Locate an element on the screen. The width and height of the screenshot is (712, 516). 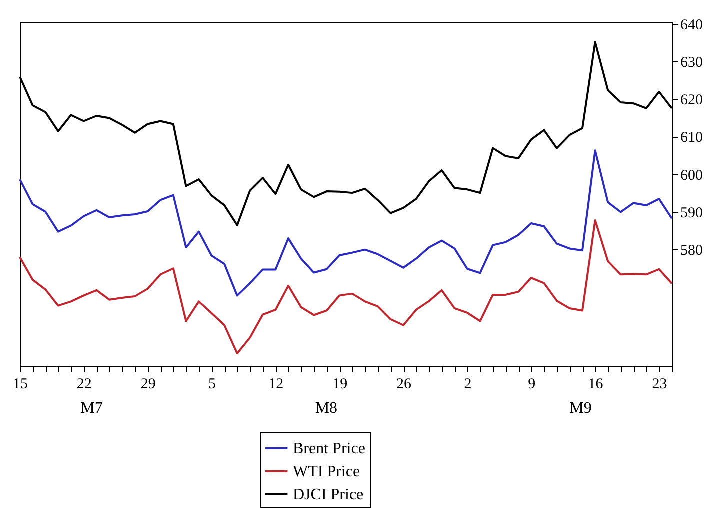
x-tick-label: 22 is located at coordinates (84, 384).